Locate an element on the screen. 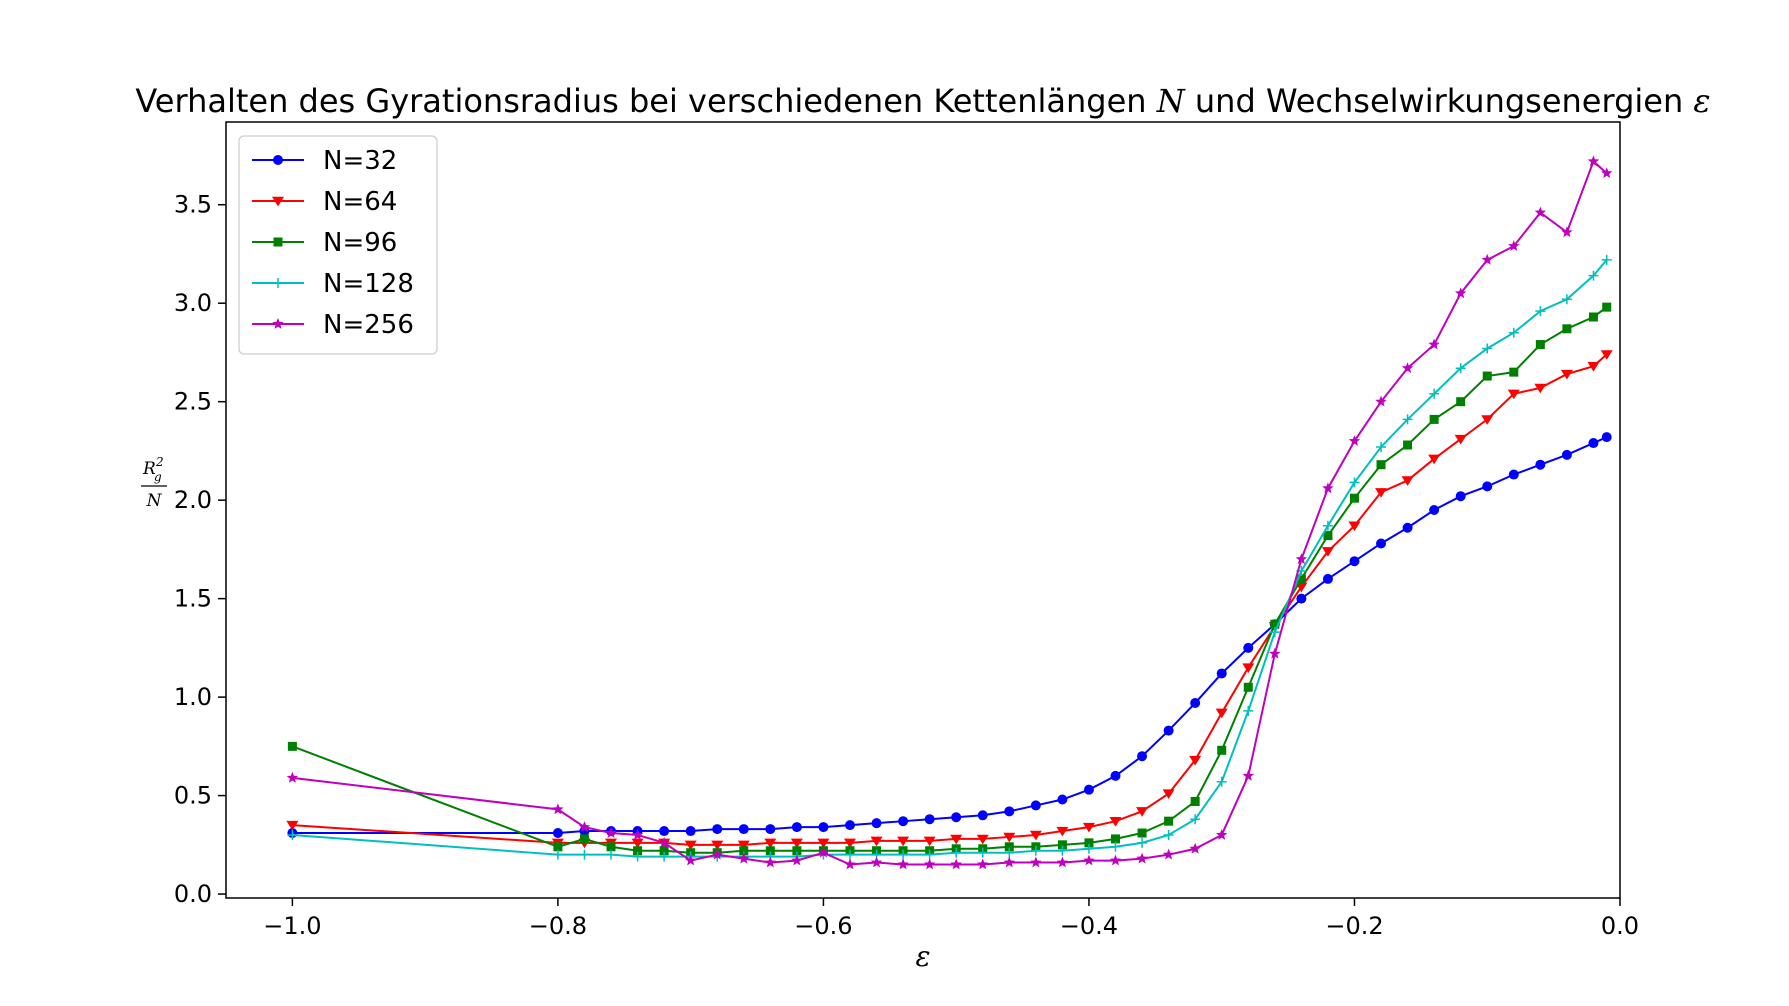  legend-box is located at coordinates (338, 245).